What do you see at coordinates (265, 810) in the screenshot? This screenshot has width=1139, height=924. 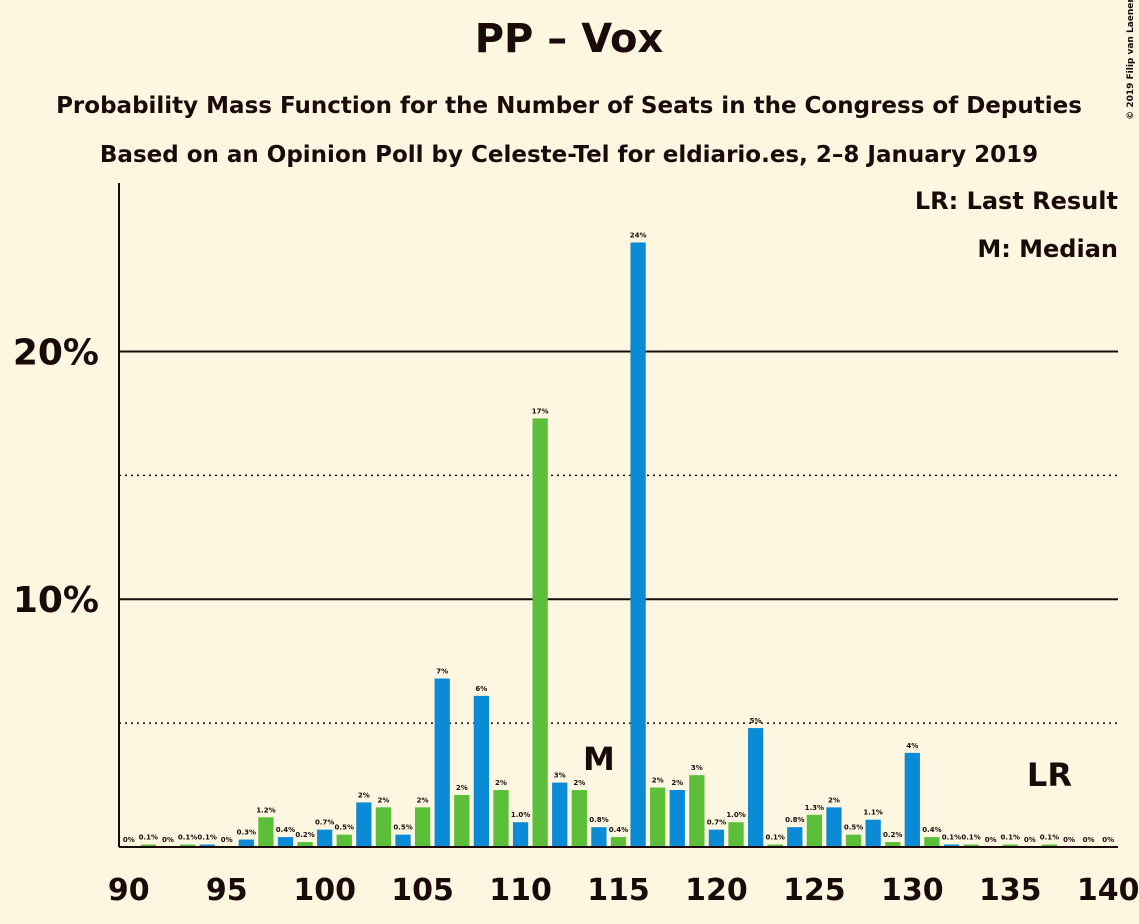 I see `value-label: 1.2%` at bounding box center [265, 810].